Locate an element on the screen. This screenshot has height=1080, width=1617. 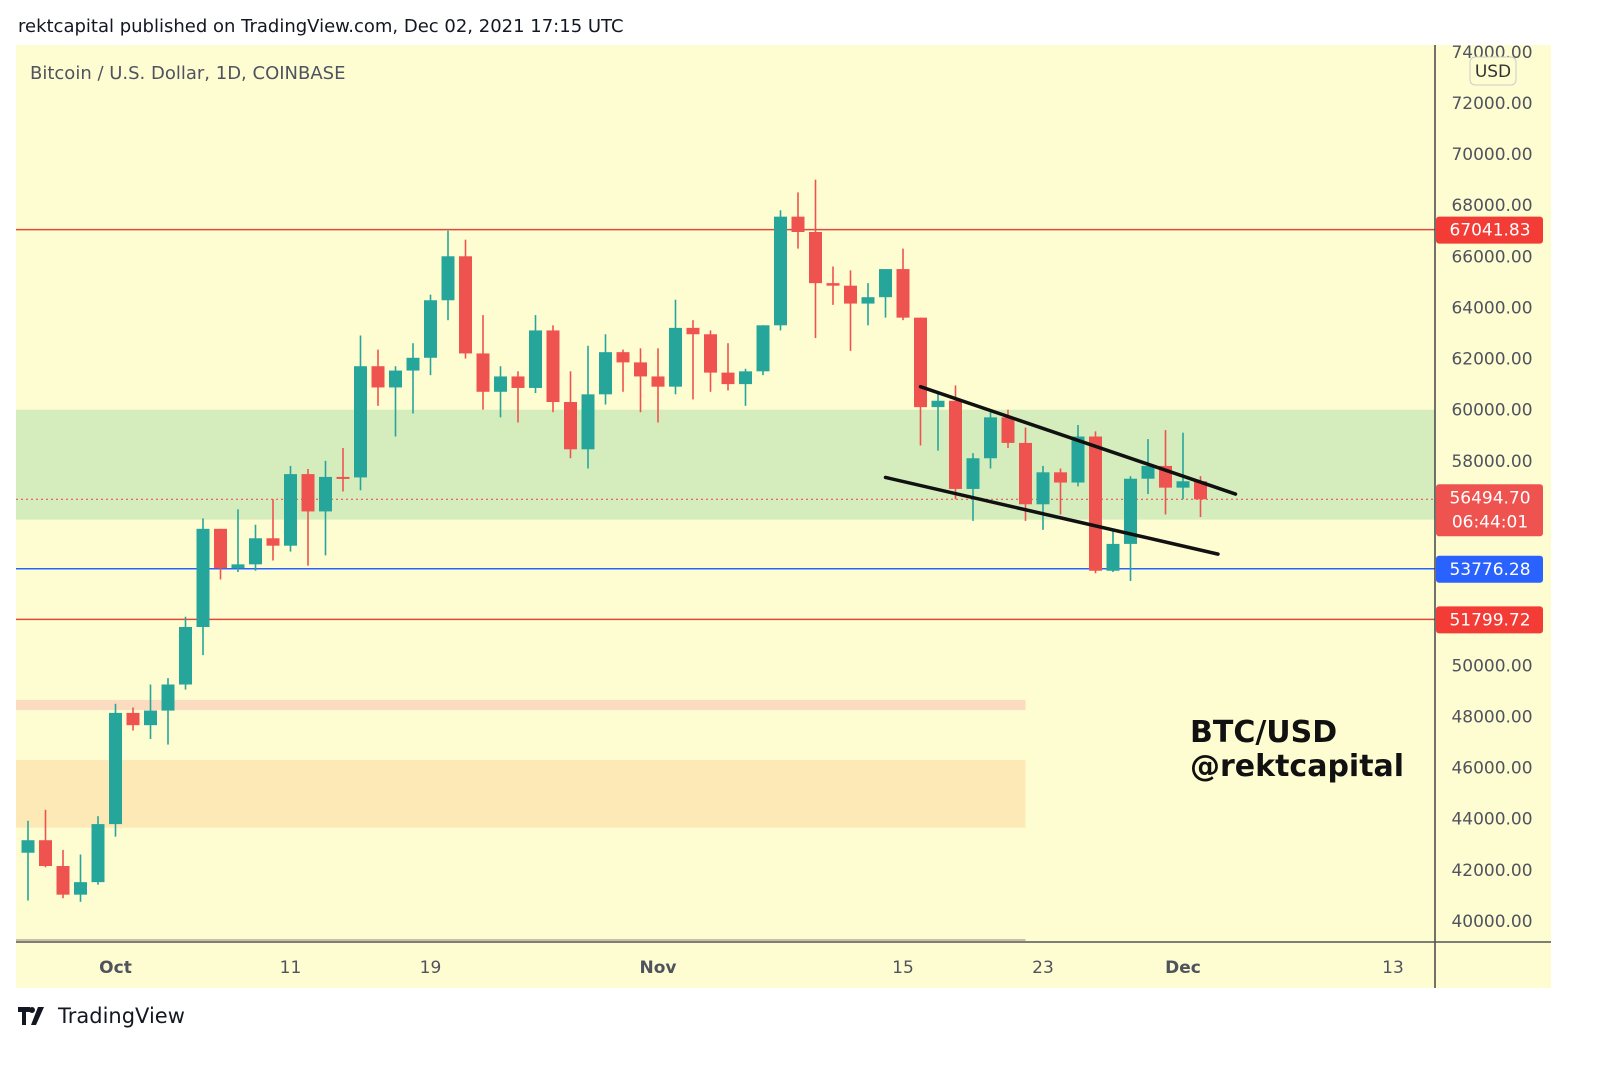
time-tick: 13 is located at coordinates (1393, 968).